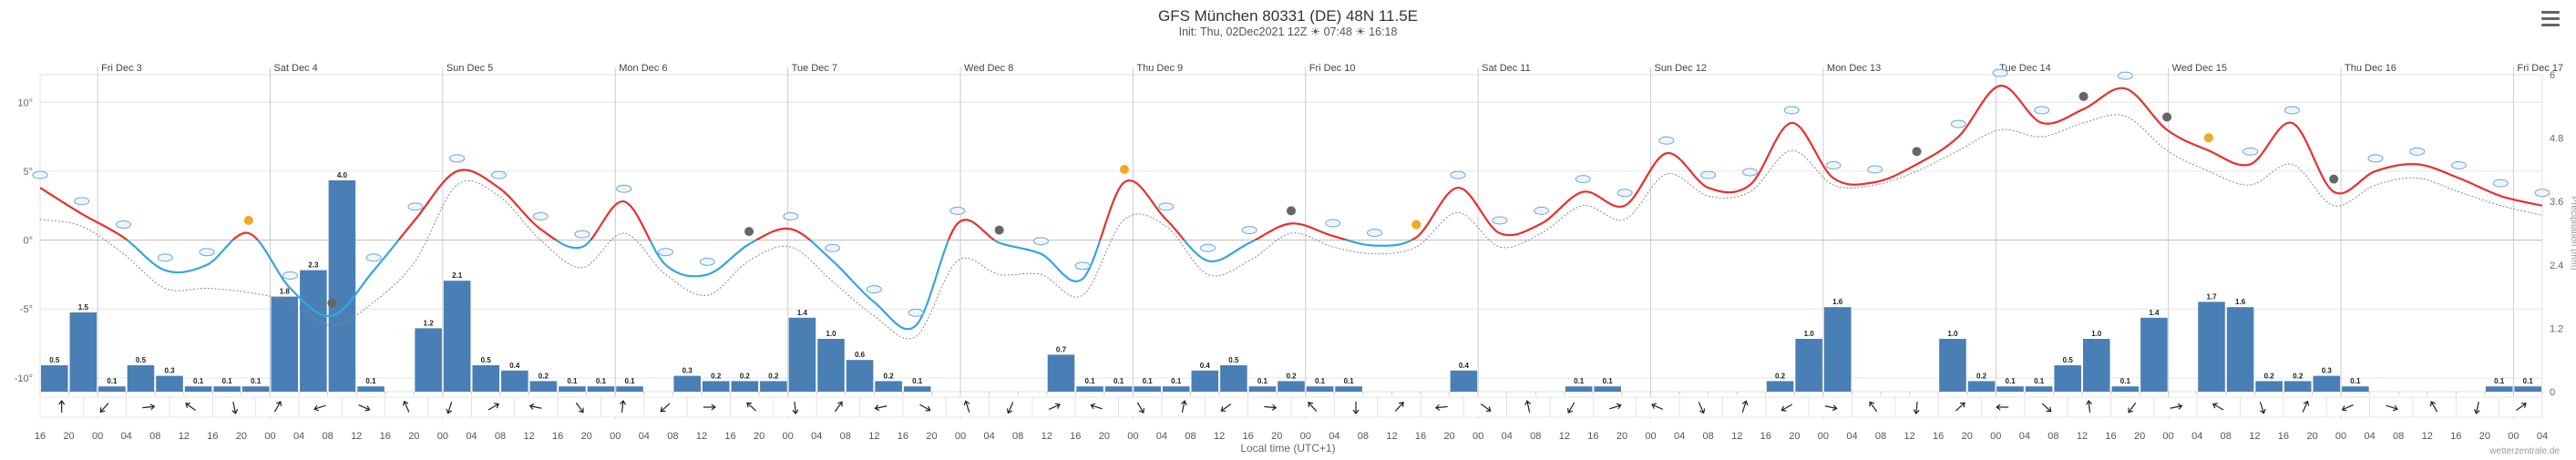  Describe the element at coordinates (1243, 32) in the screenshot. I see `init-time: Init: Thu, 02Dec2021 12Z` at that location.